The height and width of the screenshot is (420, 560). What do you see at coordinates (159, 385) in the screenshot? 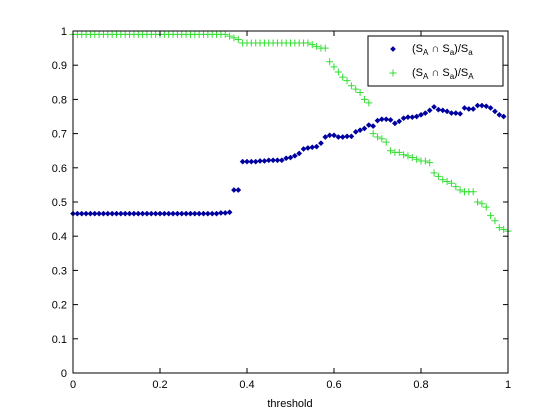
I see `x-tick-label: 0.2` at bounding box center [159, 385].